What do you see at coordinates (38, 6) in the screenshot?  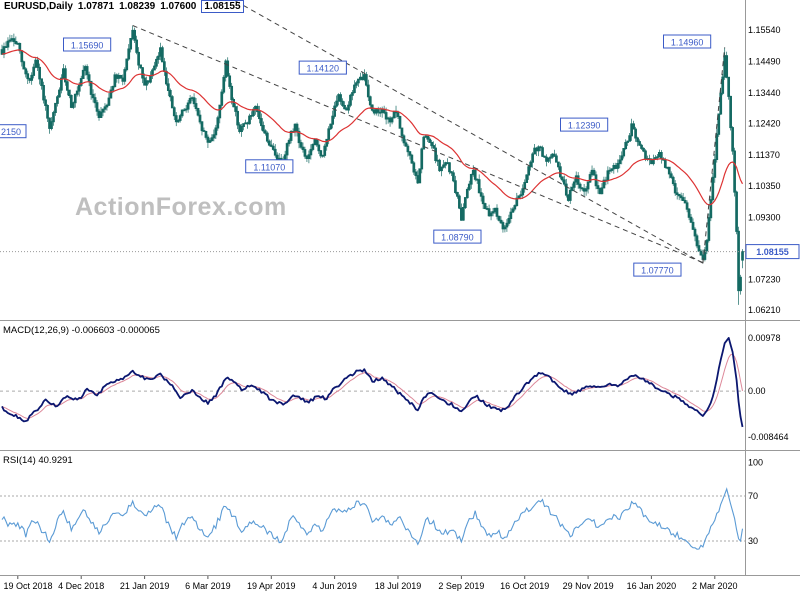 I see `symbol-timeframe-label: EURUSD,Daily` at bounding box center [38, 6].